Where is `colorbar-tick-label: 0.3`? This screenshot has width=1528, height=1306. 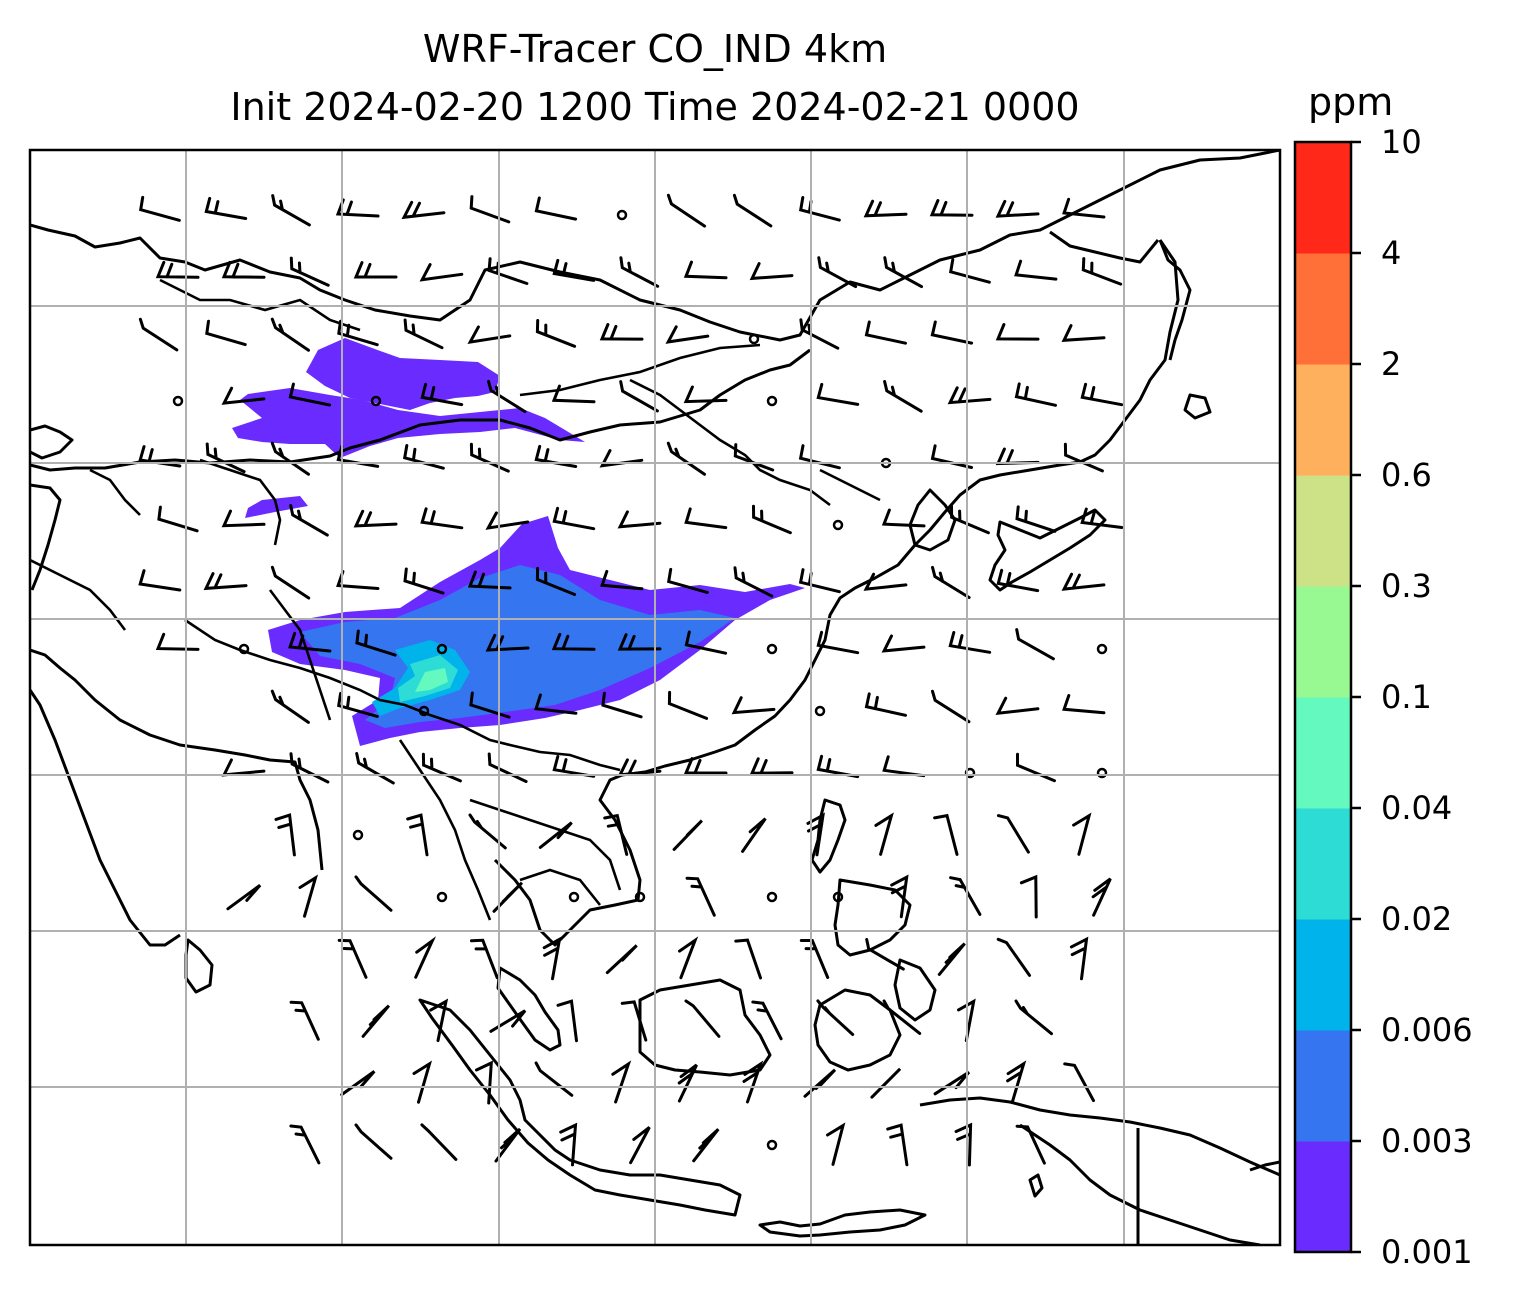 colorbar-tick-label: 0.3 is located at coordinates (1406, 586).